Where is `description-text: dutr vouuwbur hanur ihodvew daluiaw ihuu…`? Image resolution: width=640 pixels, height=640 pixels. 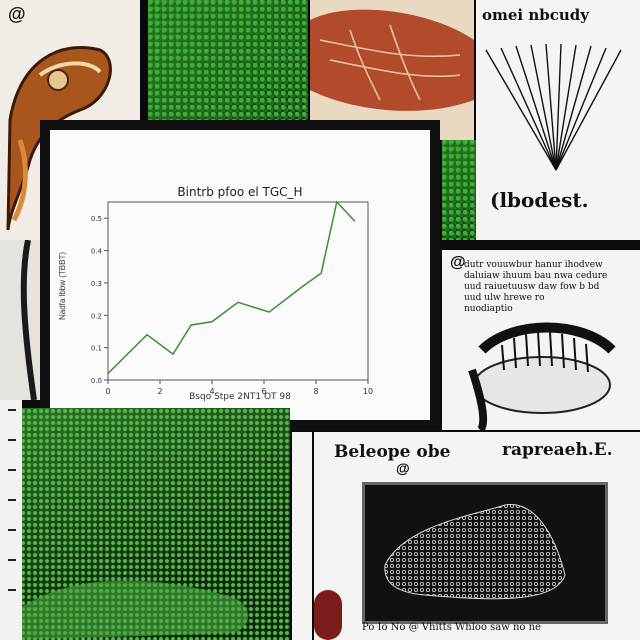 description-text: dutr vouuwbur hanur ihodvew daluiaw ihuu… is located at coordinates (549, 287).